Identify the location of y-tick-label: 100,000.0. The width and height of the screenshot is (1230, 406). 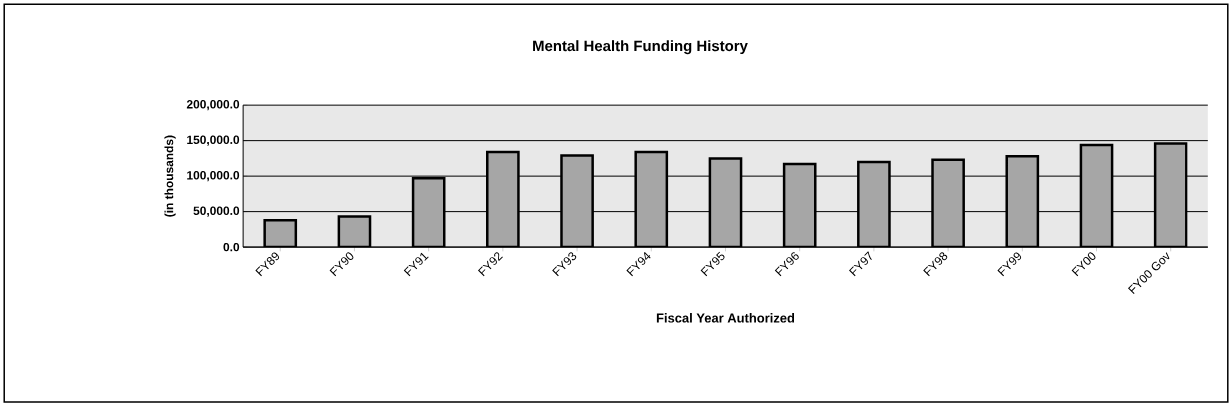
(213, 176).